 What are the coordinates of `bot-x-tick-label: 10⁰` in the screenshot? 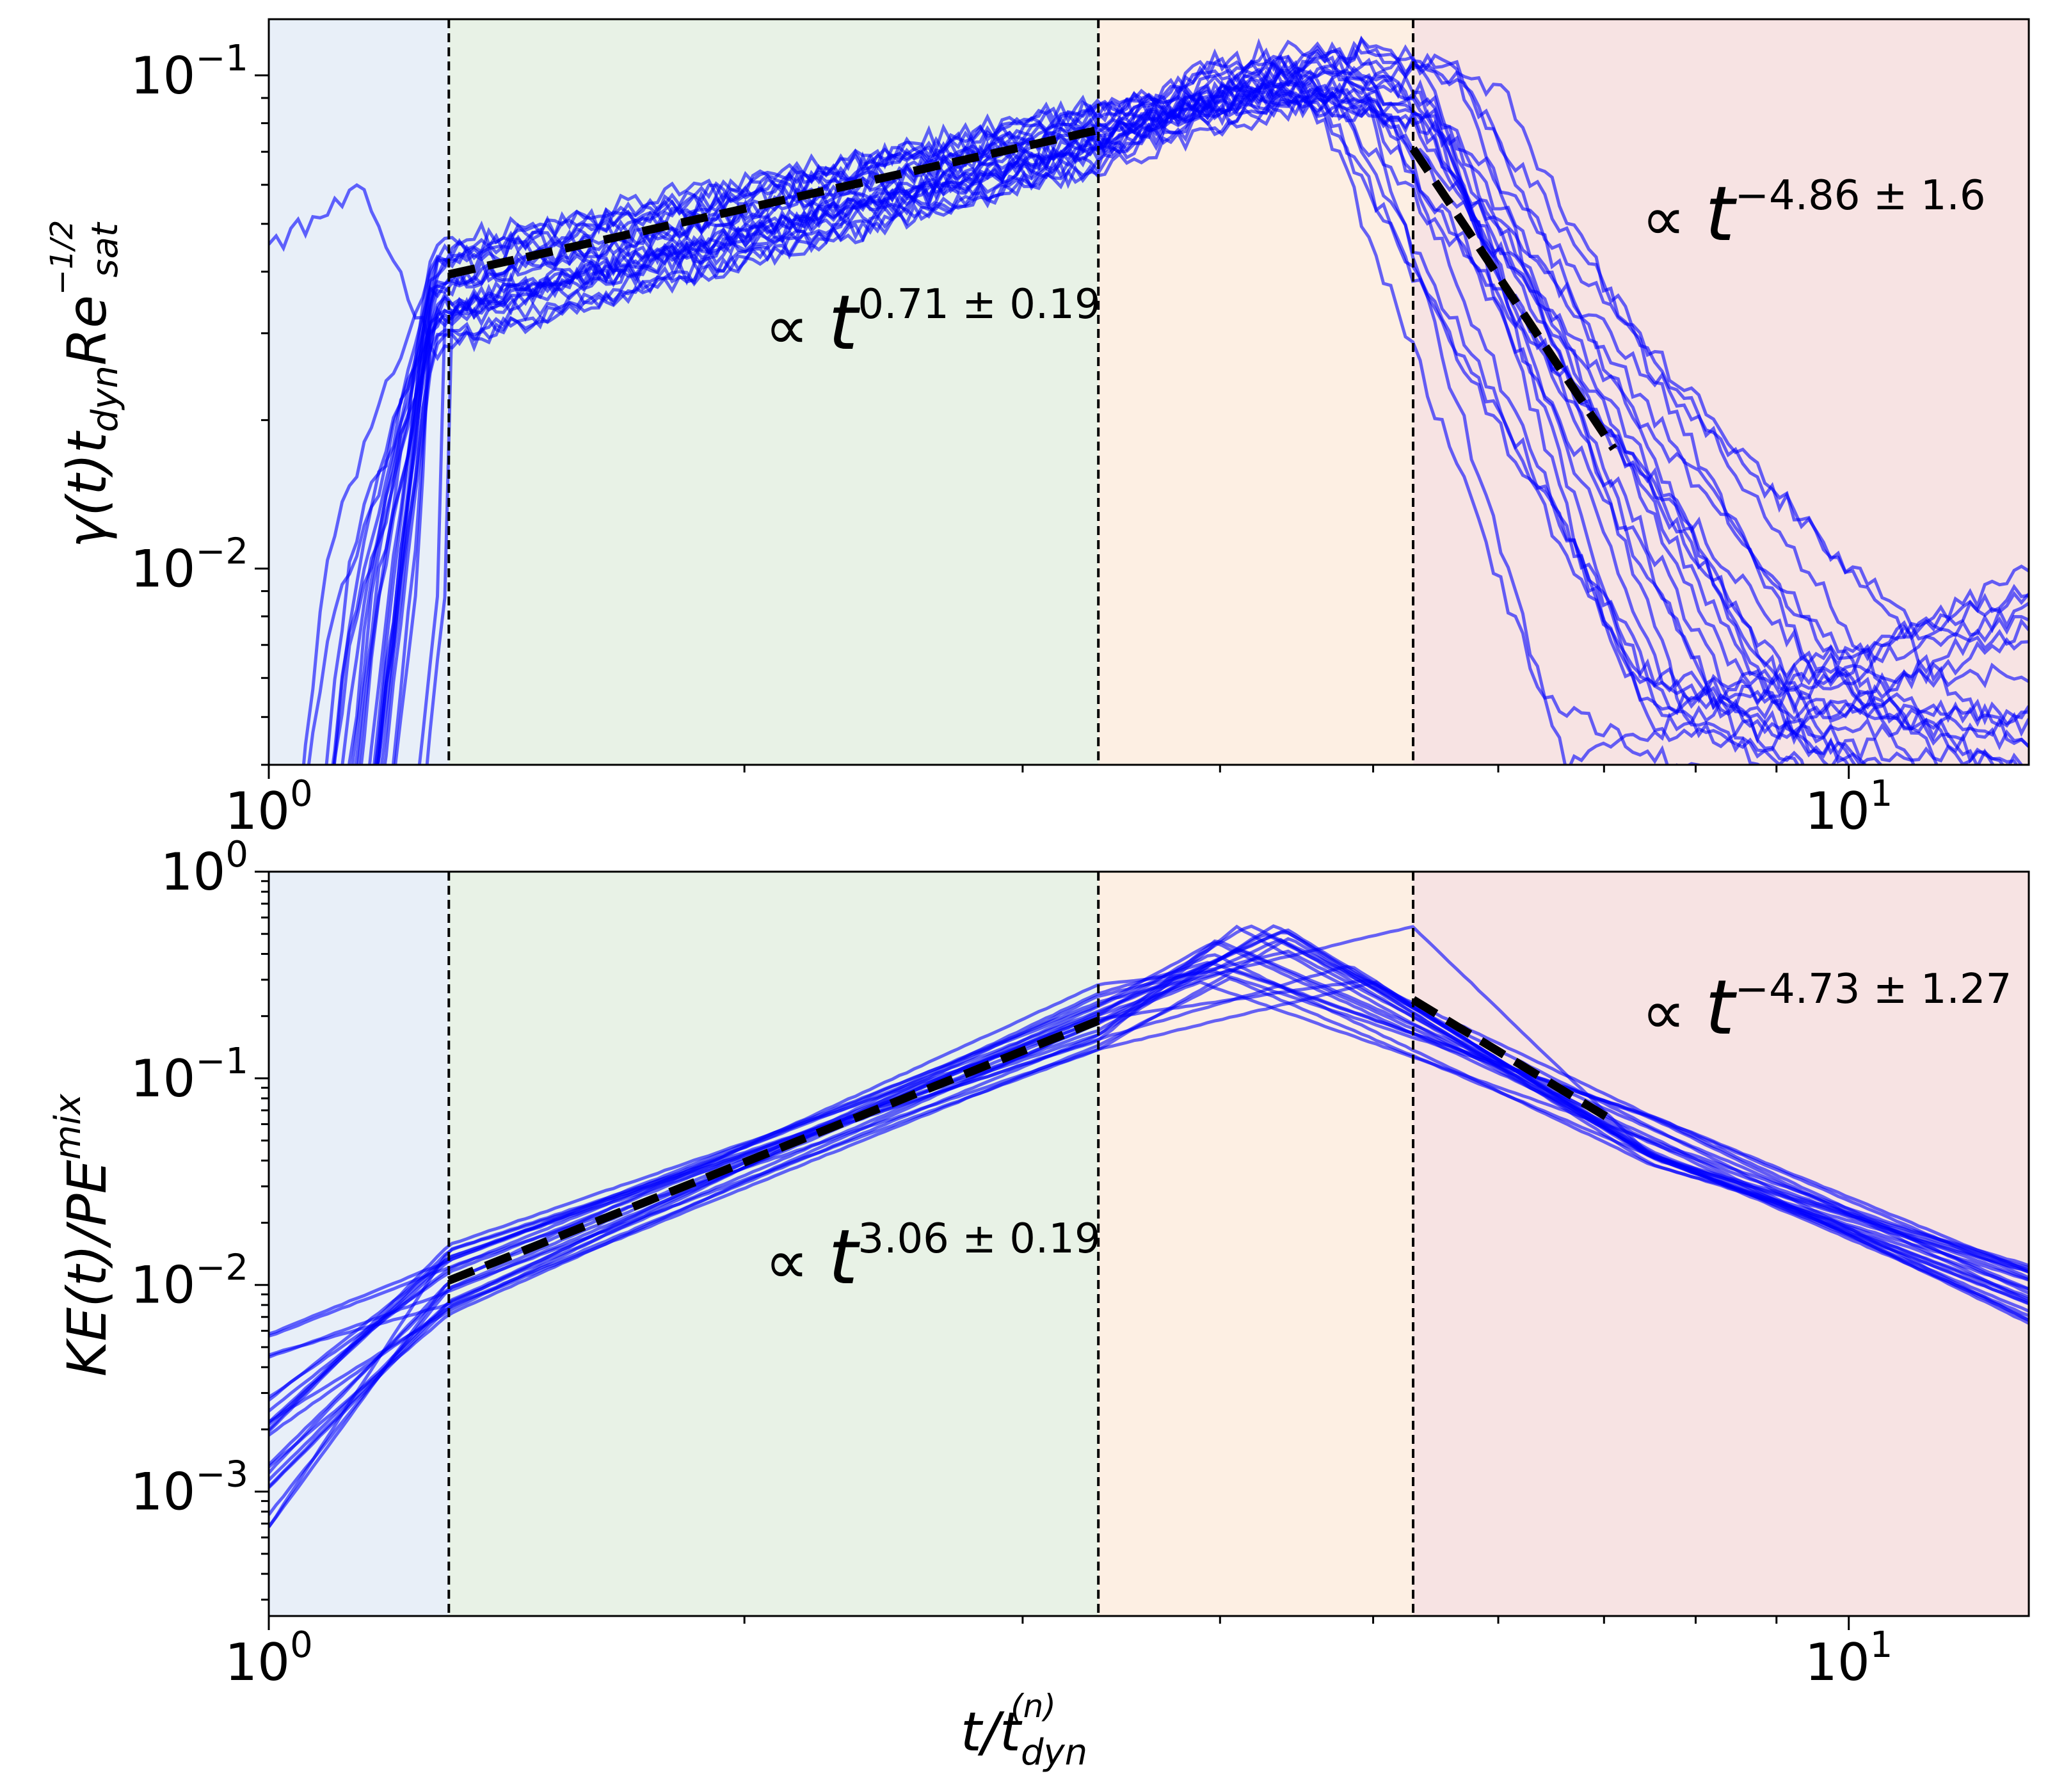 It's located at (268, 1658).